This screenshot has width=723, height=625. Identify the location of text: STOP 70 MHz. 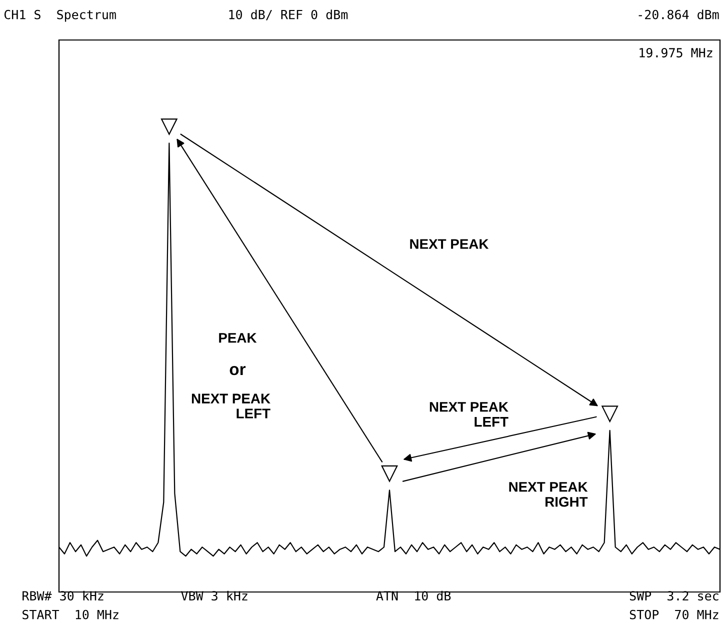
(674, 615).